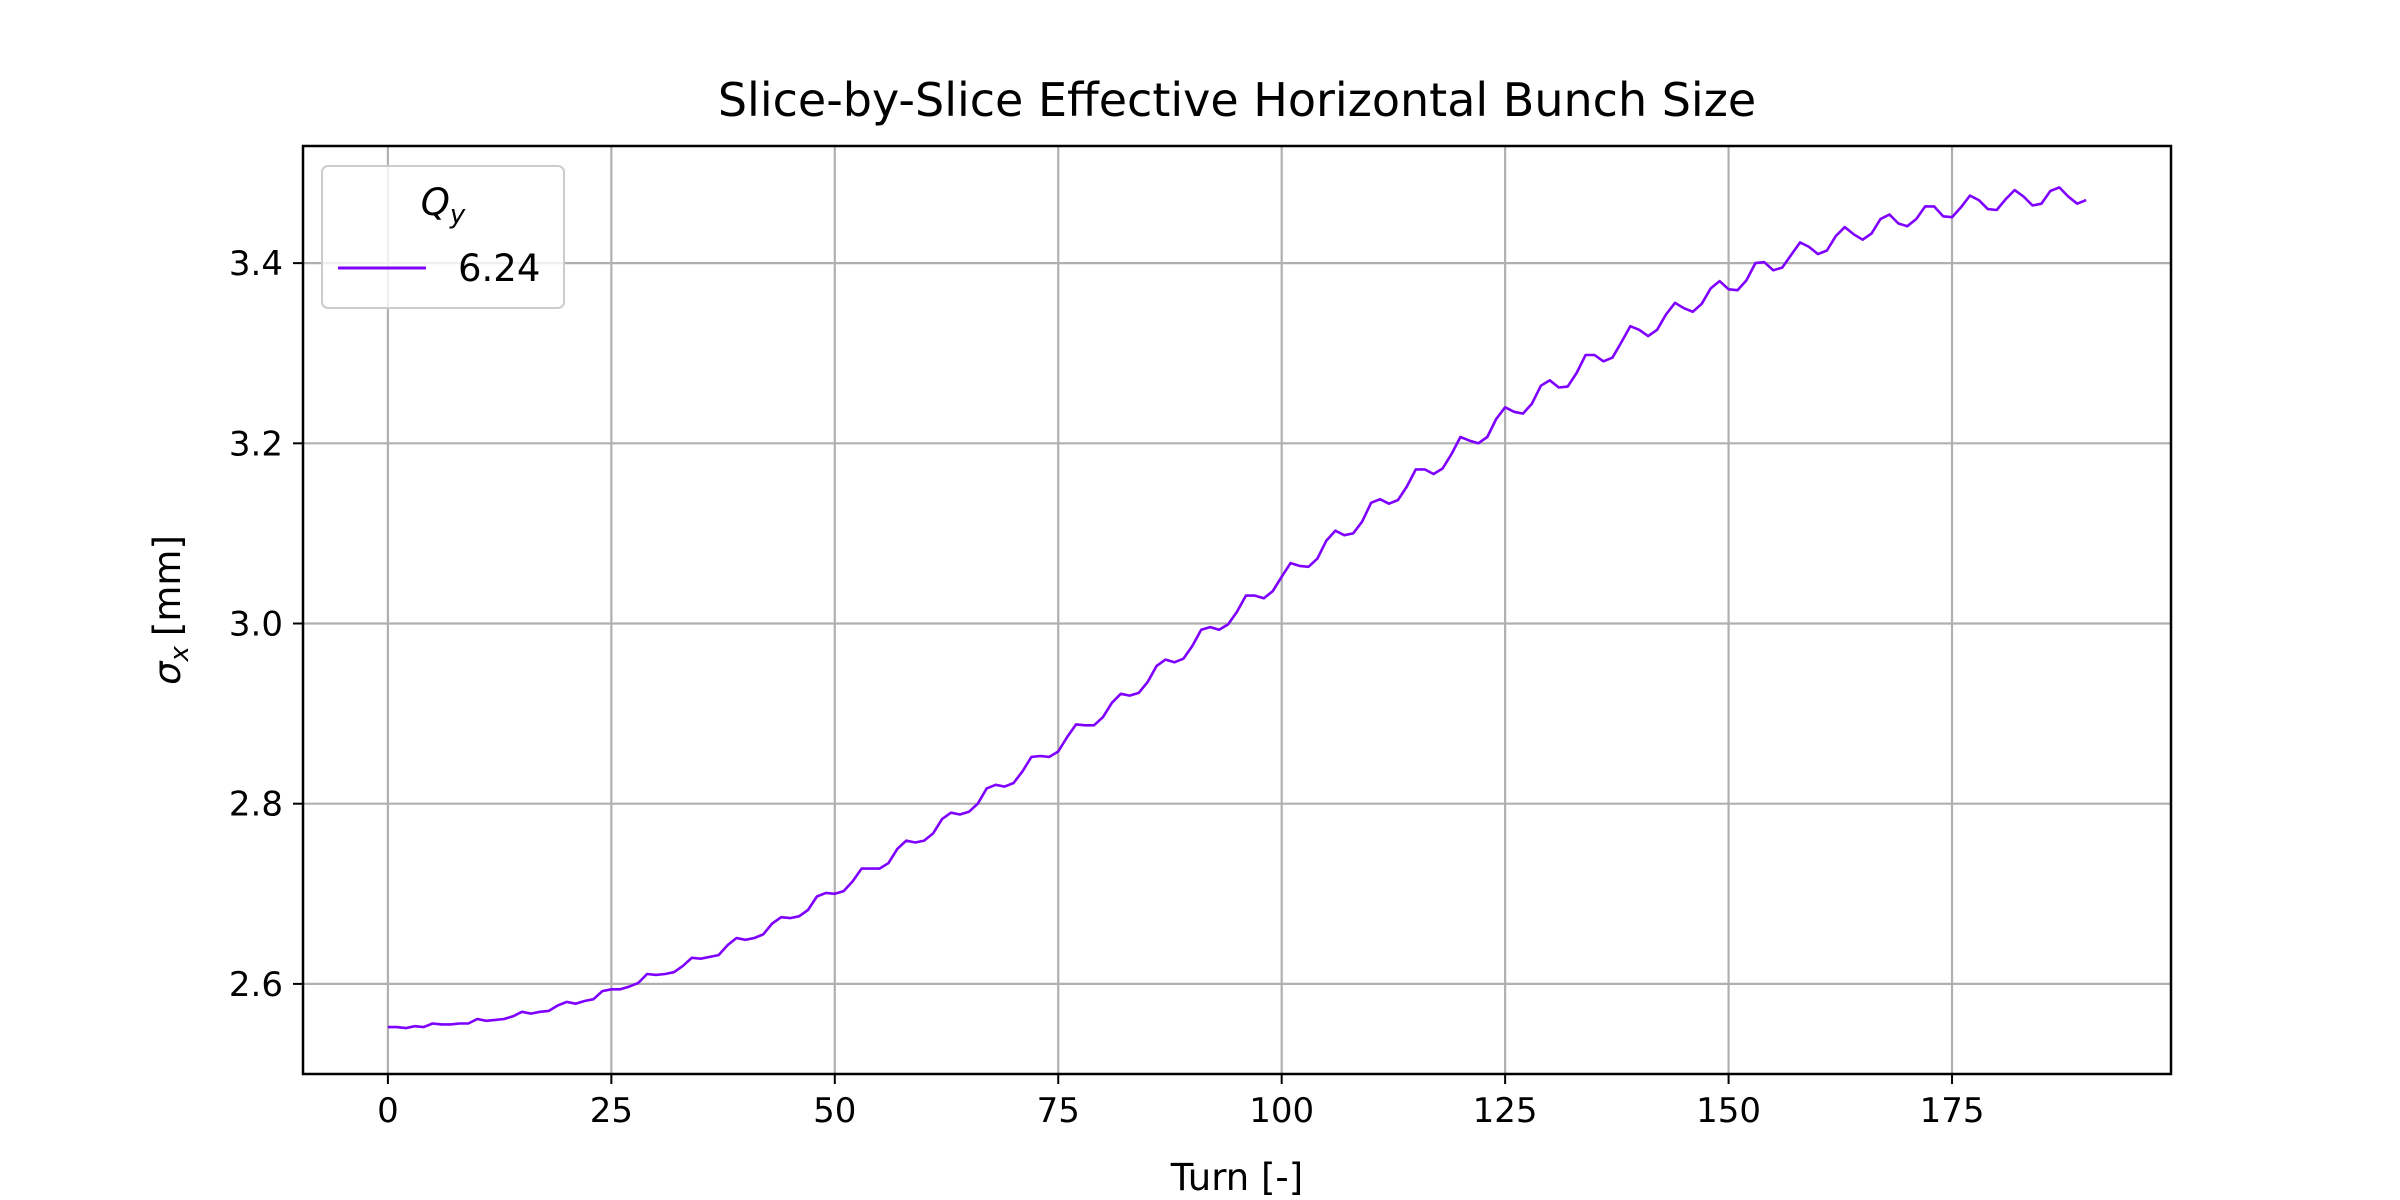 The height and width of the screenshot is (1200, 2400). Describe the element at coordinates (1952, 1111) in the screenshot. I see `x-tick-label: 175` at that location.